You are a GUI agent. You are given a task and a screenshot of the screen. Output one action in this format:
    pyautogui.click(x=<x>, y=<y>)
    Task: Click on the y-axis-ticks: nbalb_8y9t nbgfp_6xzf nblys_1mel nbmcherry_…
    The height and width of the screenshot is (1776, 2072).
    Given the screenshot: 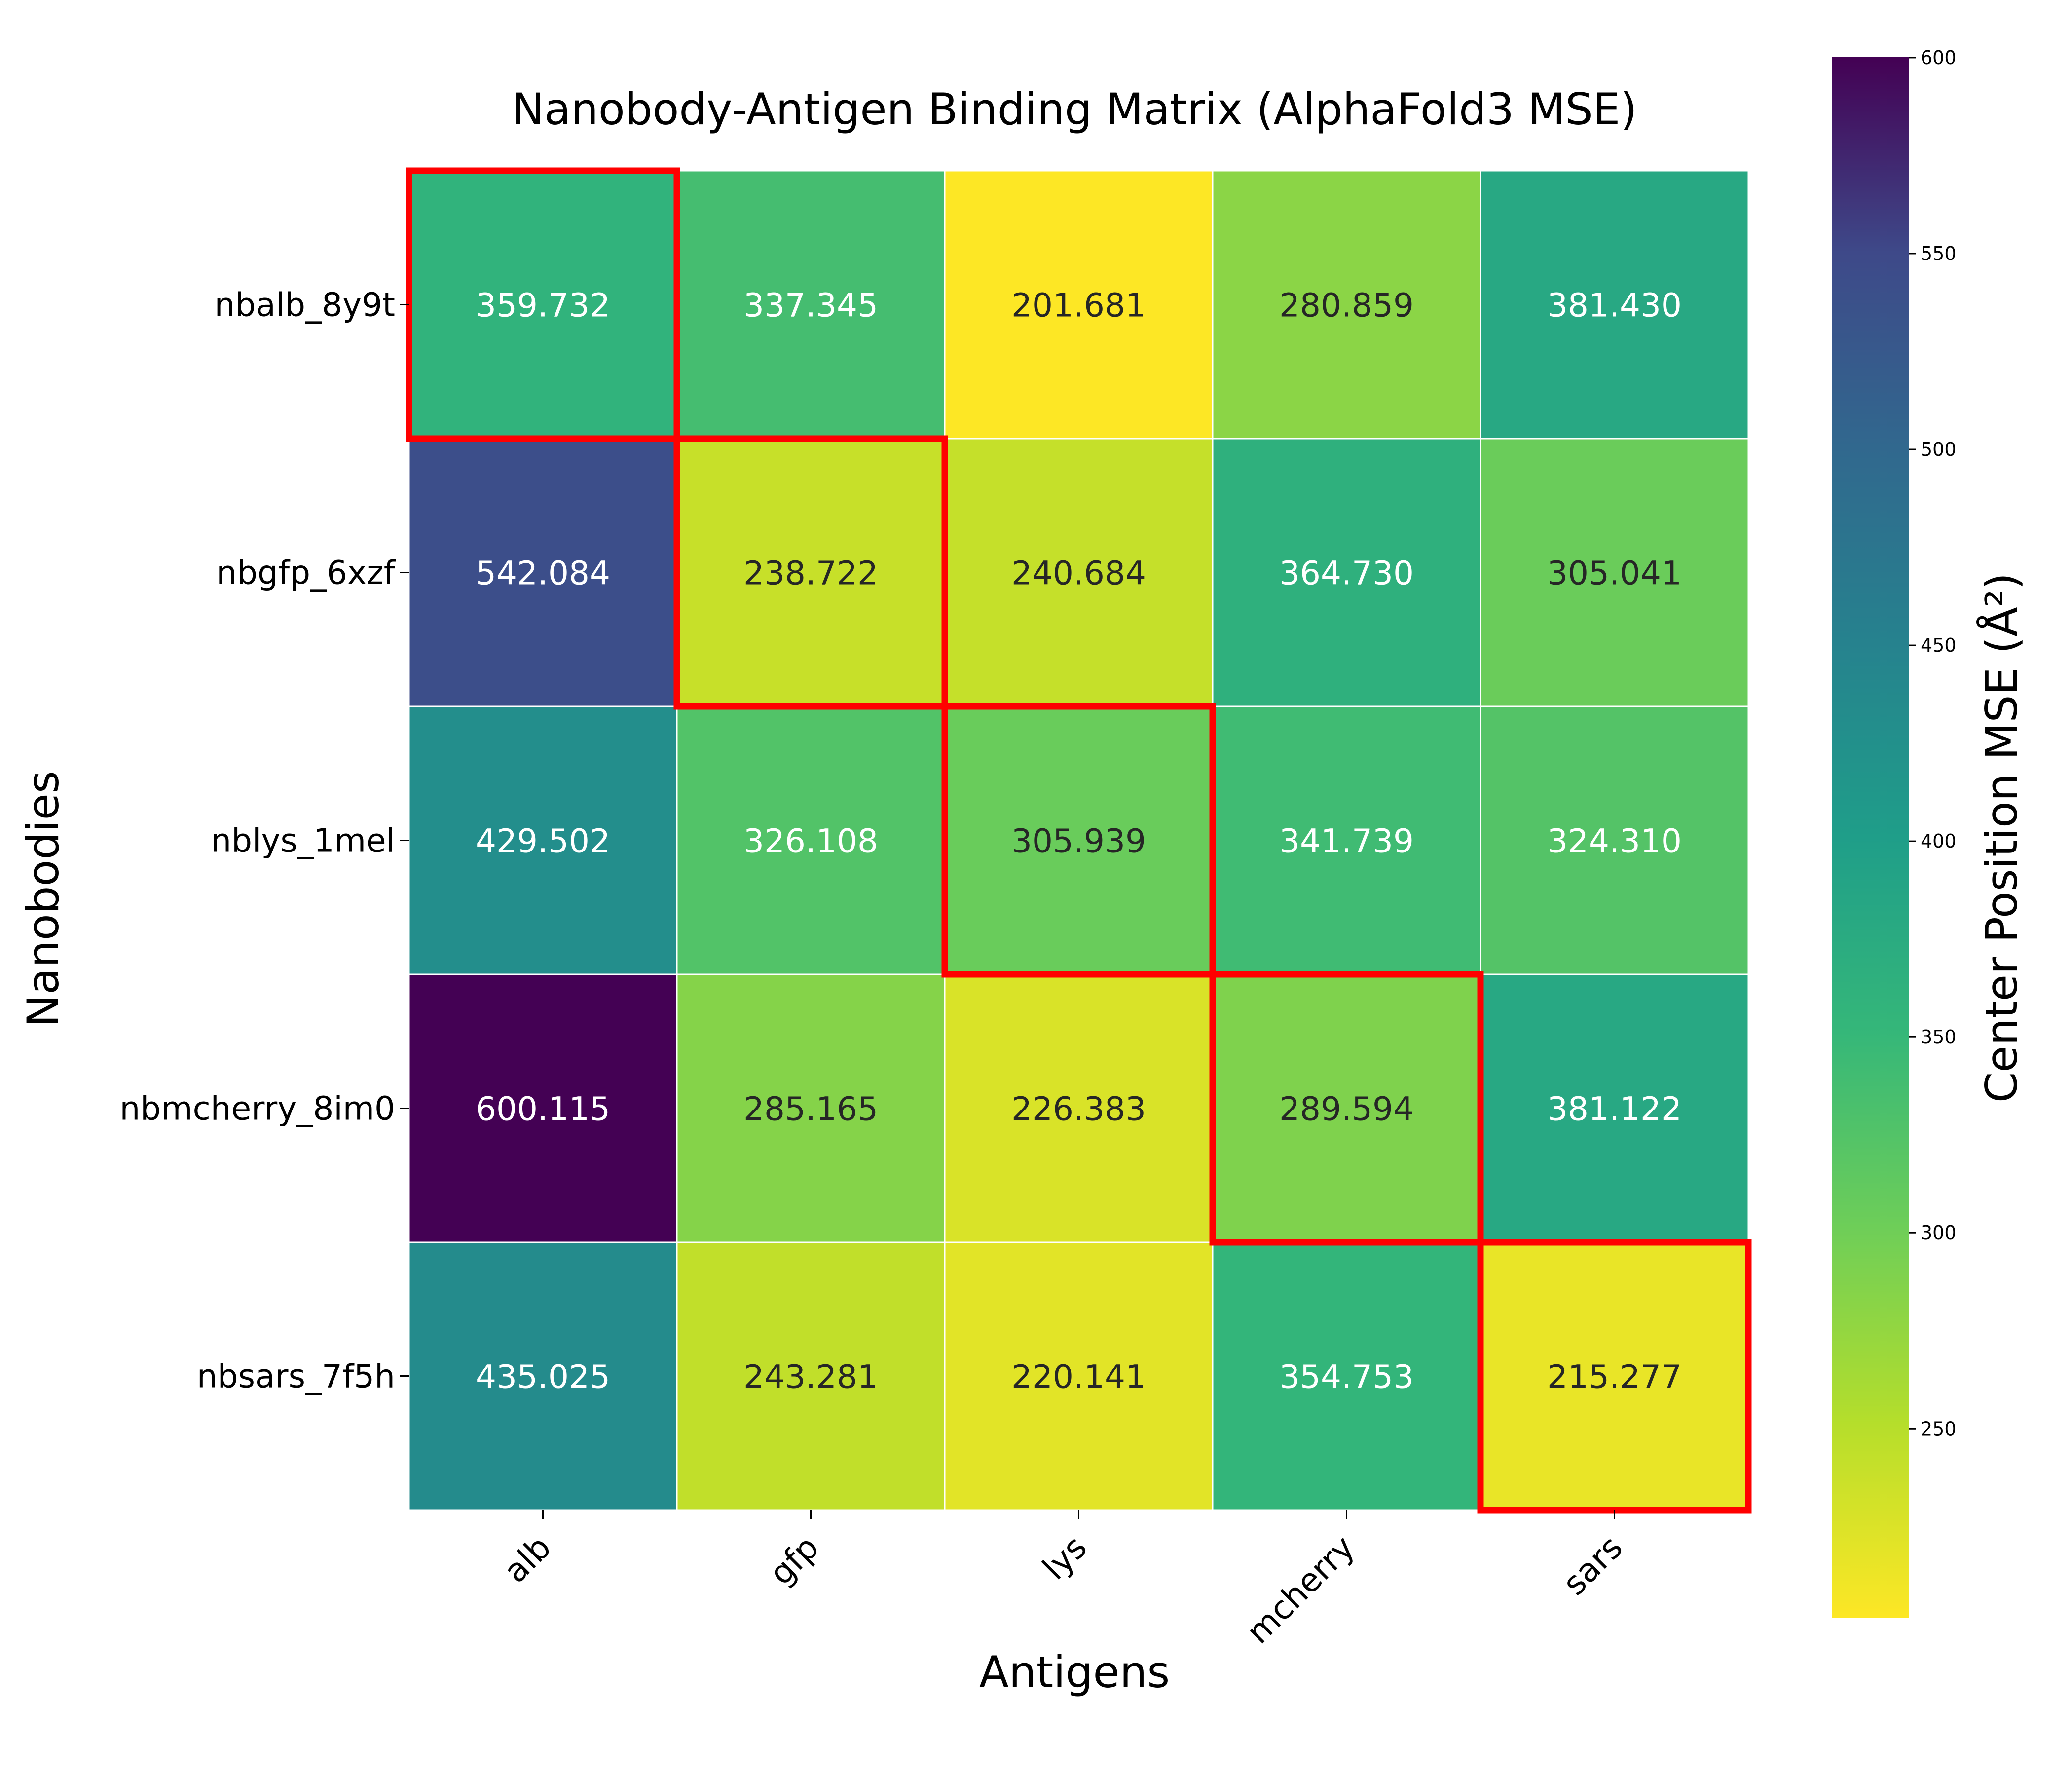 What is the action you would take?
    pyautogui.click(x=264, y=841)
    